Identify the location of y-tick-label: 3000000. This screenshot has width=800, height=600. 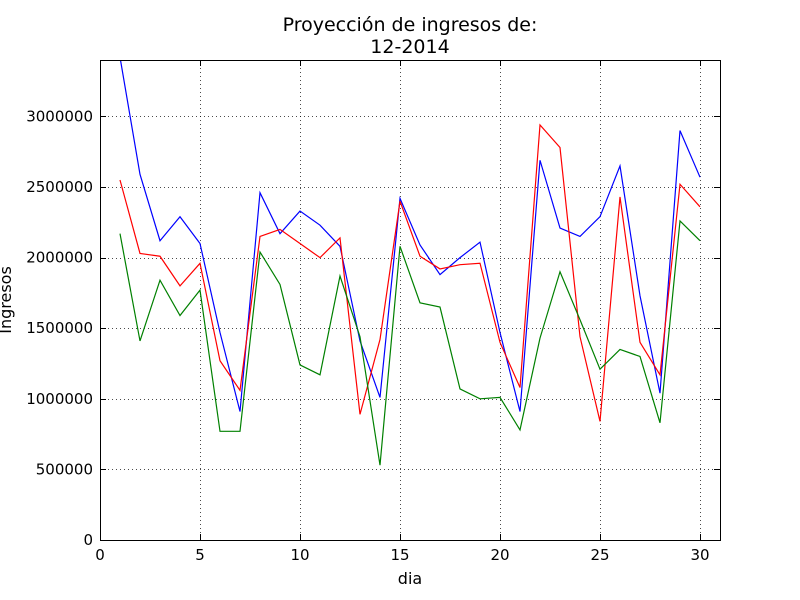
(59, 116).